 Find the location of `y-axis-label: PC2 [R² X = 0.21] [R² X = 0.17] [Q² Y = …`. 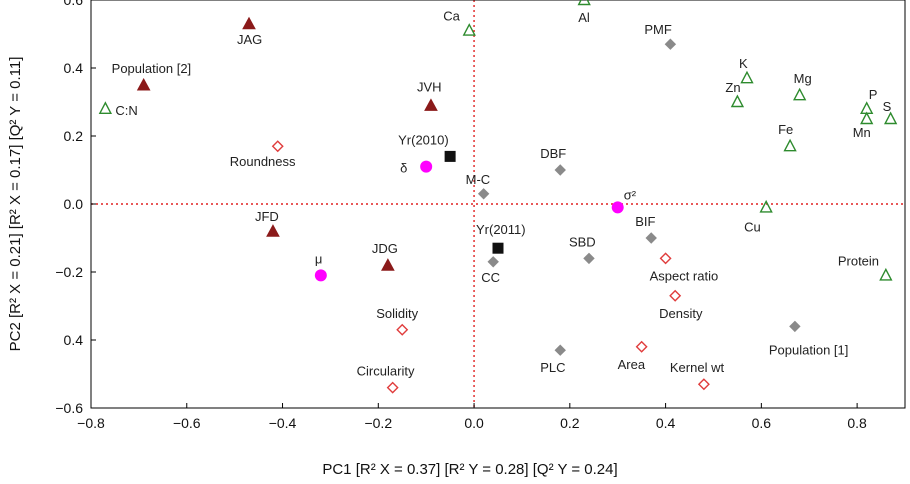

y-axis-label: PC2 [R² X = 0.21] [R² X = 0.17] [Q² Y = … is located at coordinates (15, 204).